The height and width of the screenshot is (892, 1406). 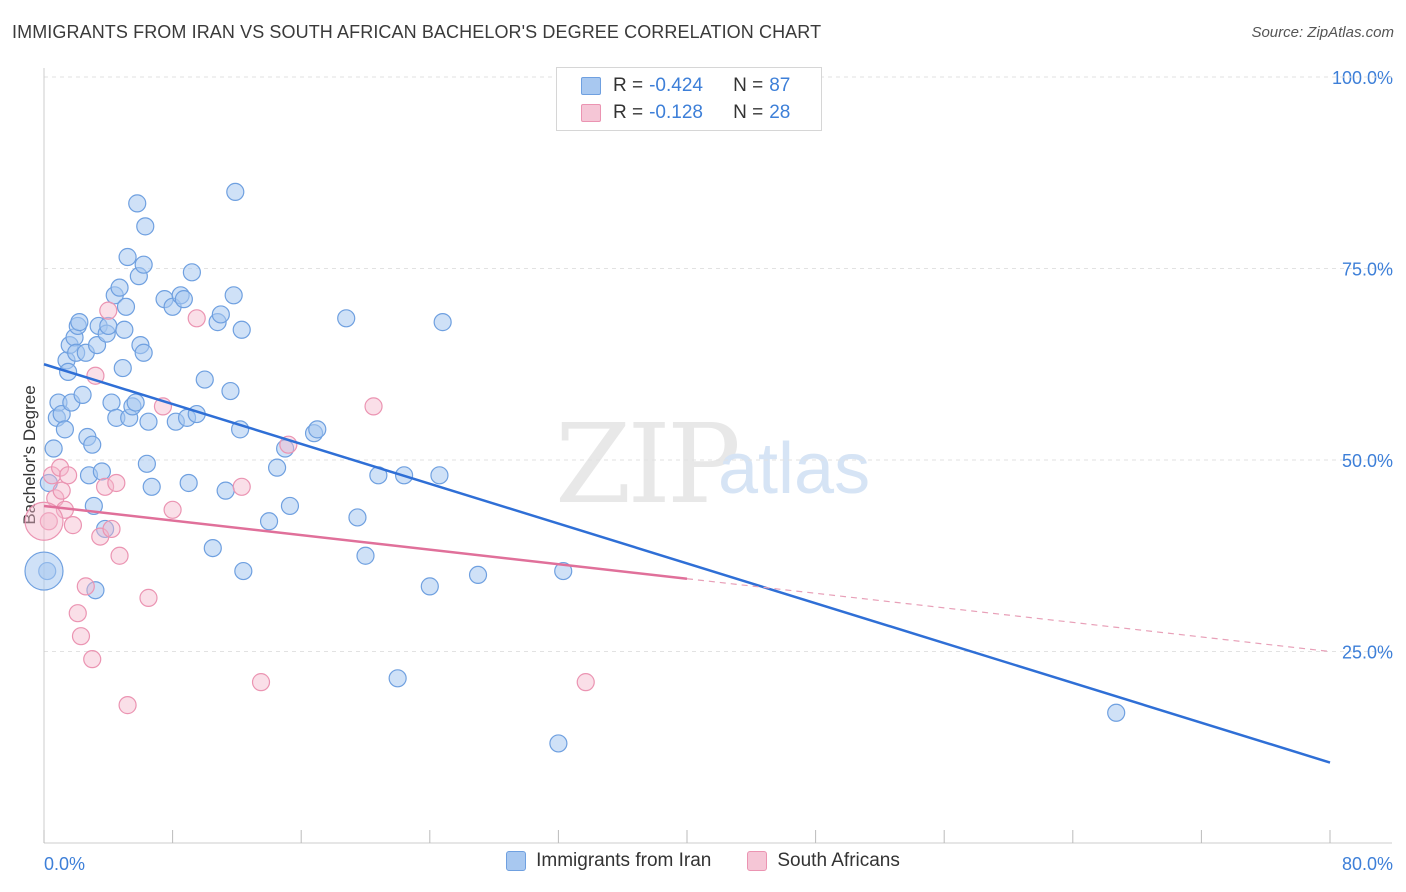 I want to click on y-tick-label: 100.0%, so click(x=1362, y=78).